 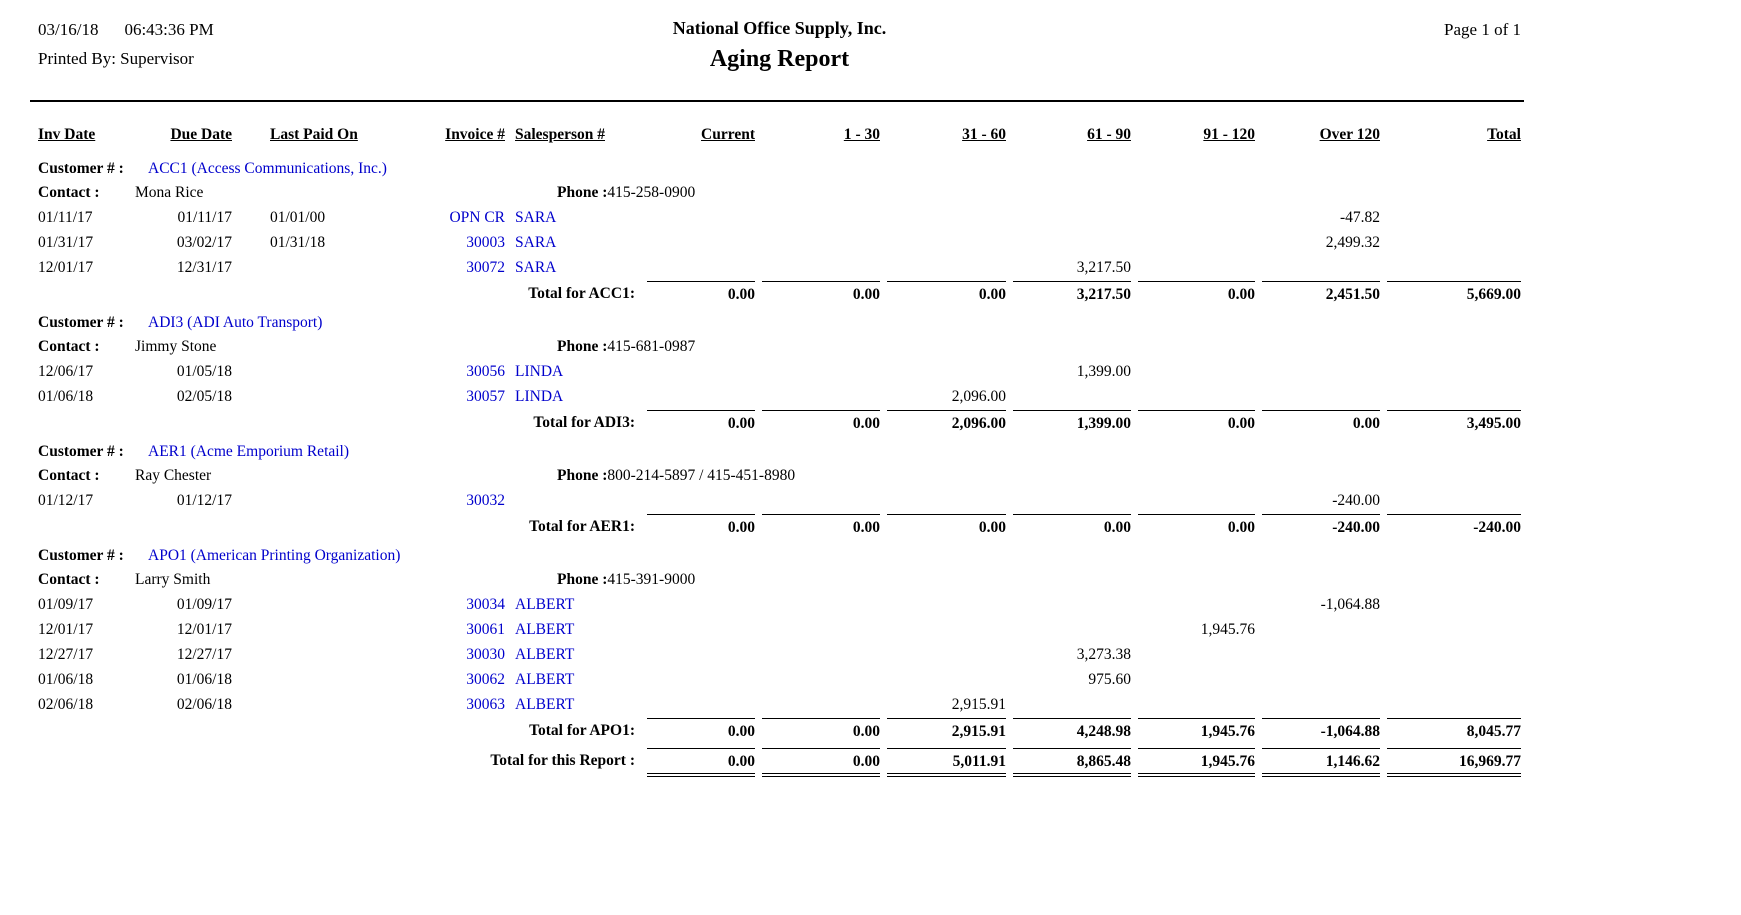 What do you see at coordinates (485, 704) in the screenshot?
I see `invoice-number-link: 30063` at bounding box center [485, 704].